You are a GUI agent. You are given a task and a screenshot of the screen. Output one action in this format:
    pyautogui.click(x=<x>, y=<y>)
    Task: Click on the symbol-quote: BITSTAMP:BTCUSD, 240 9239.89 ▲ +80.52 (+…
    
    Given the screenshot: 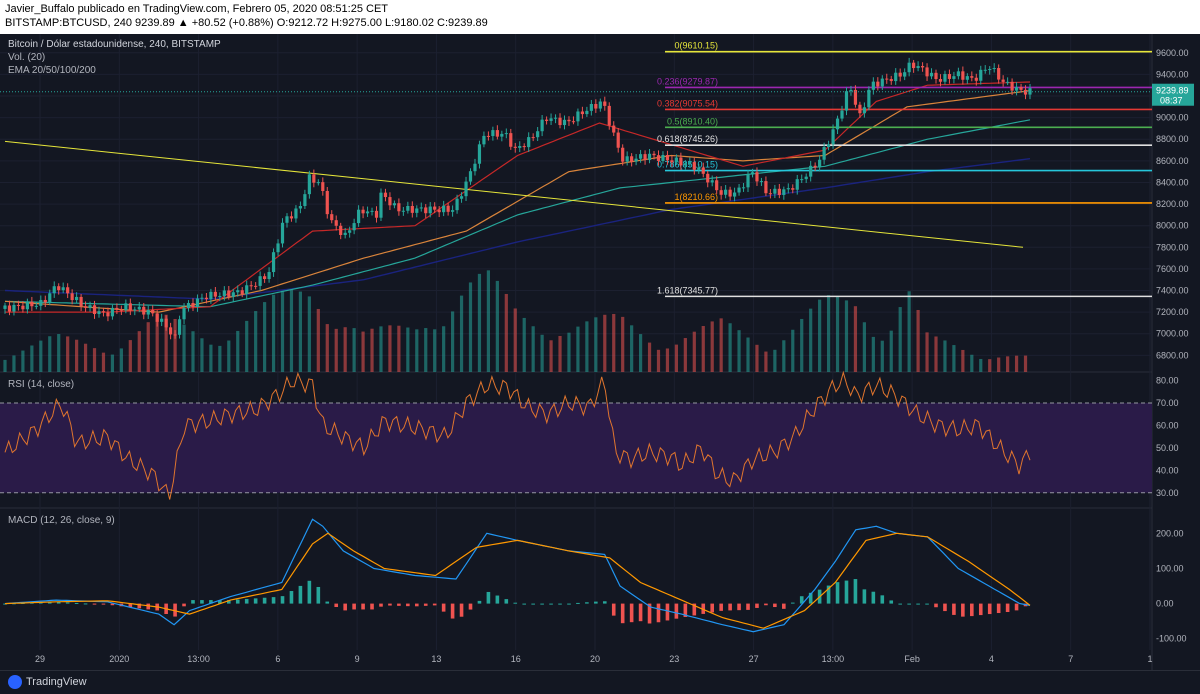 What is the action you would take?
    pyautogui.click(x=246, y=23)
    